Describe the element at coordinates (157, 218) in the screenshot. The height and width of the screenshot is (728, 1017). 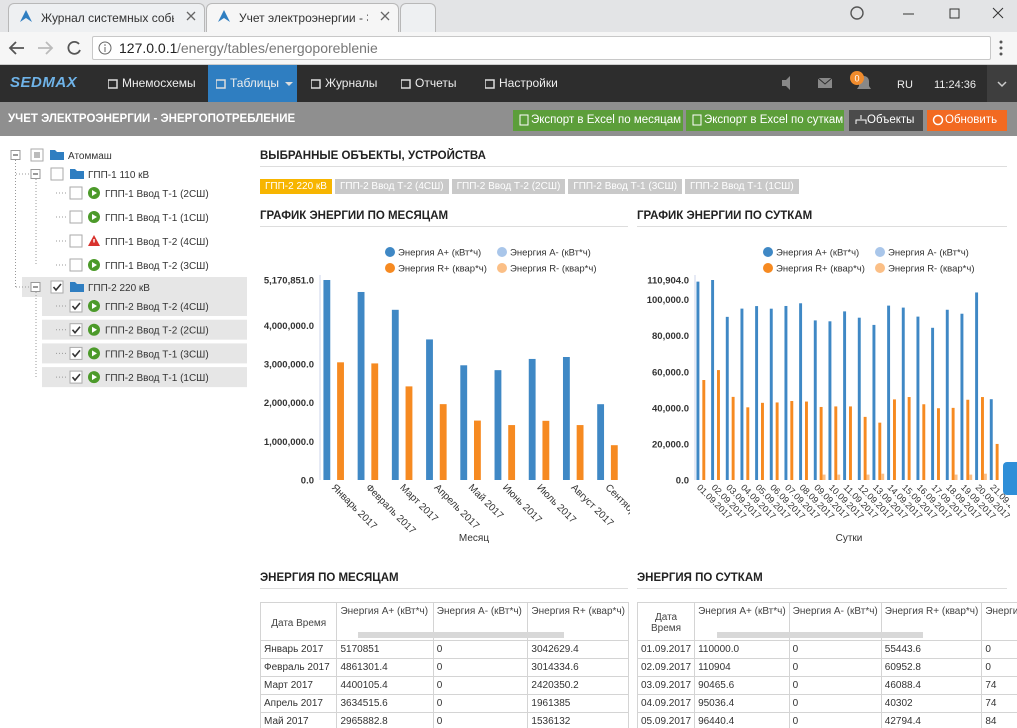
I see `tree-item: ГПП-1 Ввод Т-1 (1СШ)` at that location.